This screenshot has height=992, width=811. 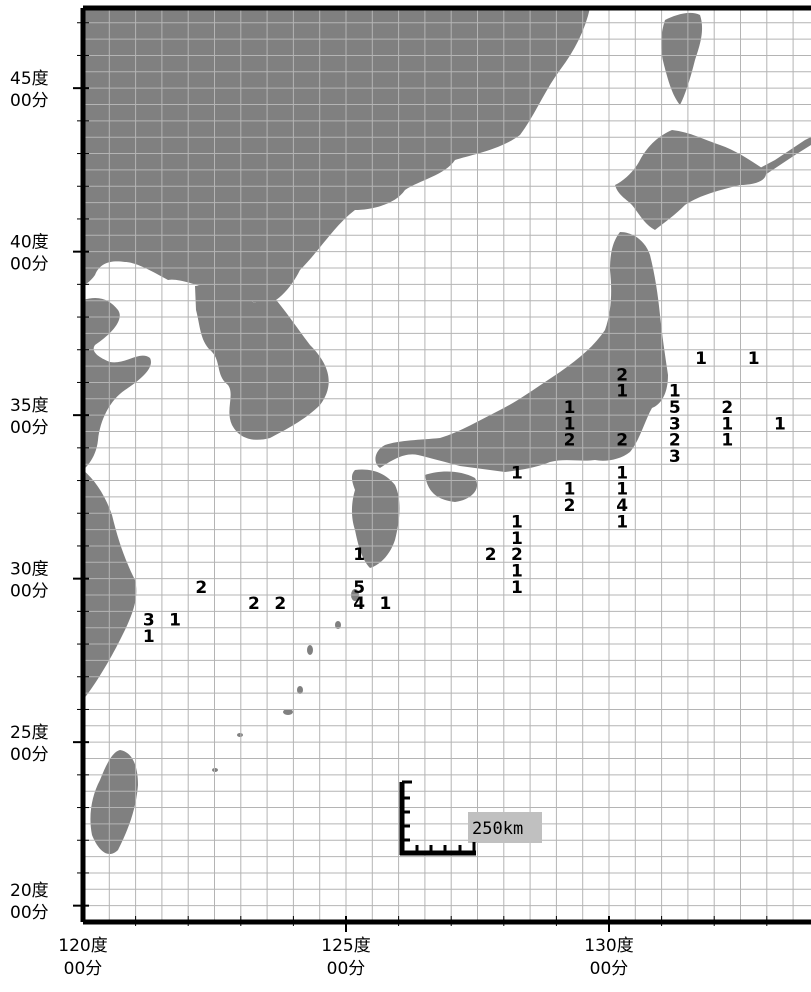 I want to click on scale-label-bg, so click(x=505, y=827).